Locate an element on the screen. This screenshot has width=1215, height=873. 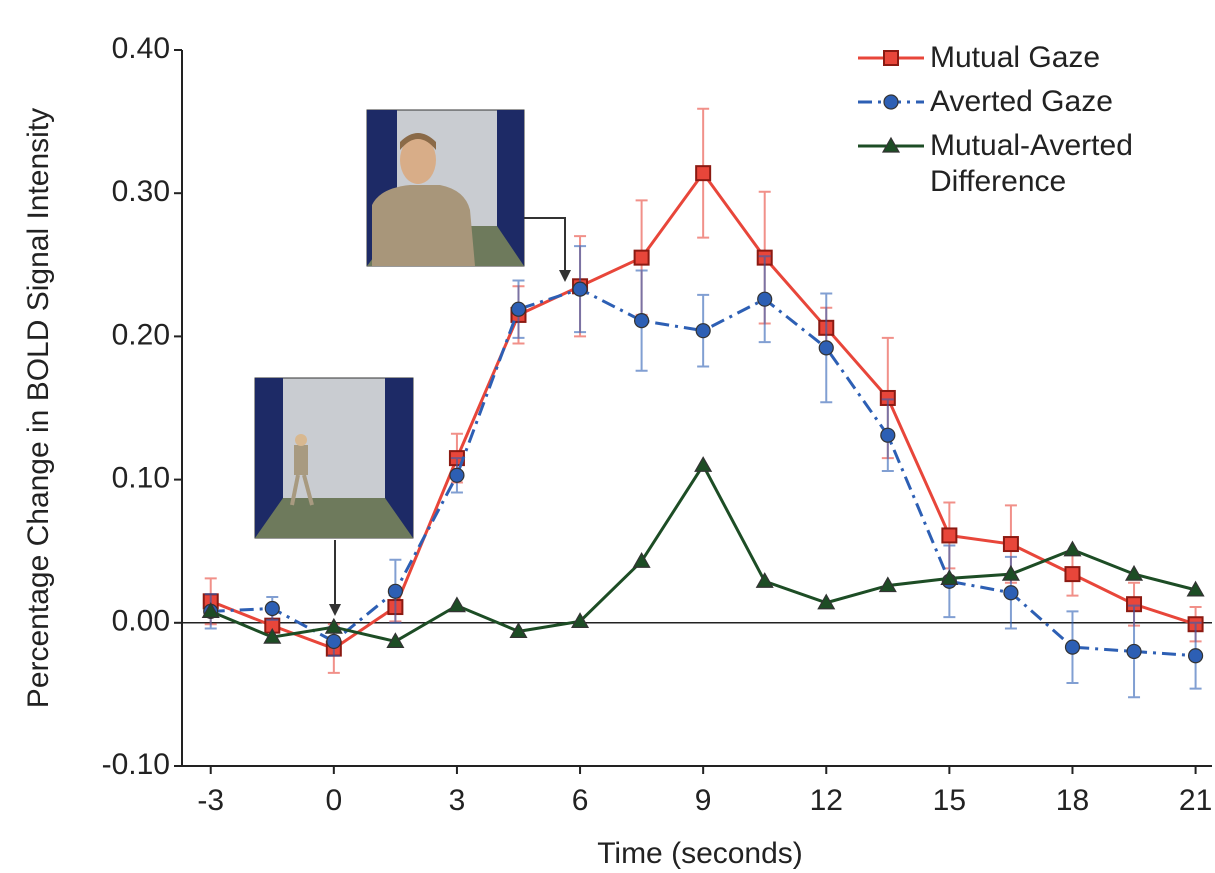
legend-item: Mutual-Averted Difference is located at coordinates (1028, 164).